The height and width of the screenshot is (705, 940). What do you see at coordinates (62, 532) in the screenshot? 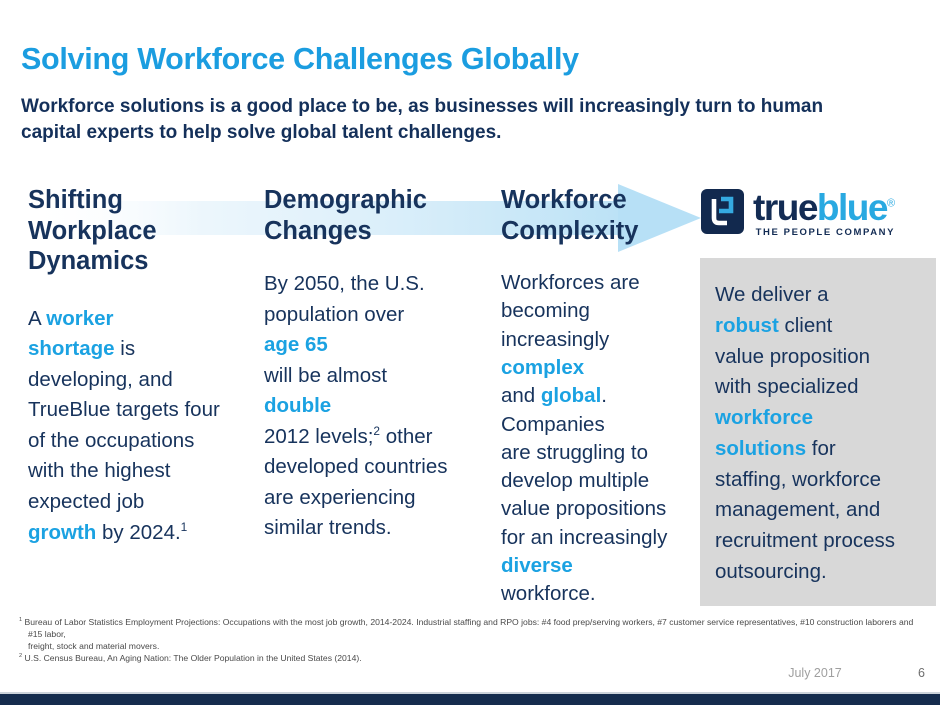
I see `text-segment: growth` at bounding box center [62, 532].